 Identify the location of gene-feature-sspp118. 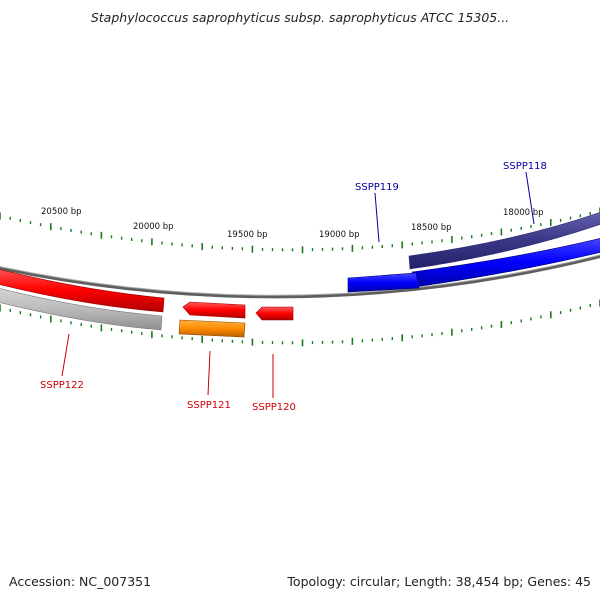
(504, 239).